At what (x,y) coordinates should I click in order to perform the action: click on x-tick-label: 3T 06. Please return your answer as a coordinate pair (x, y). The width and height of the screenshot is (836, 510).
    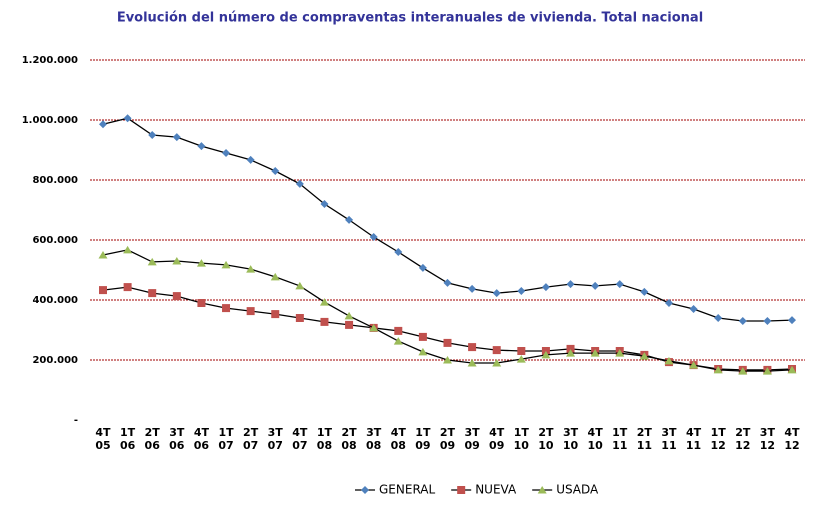
    Looking at the image, I should click on (177, 439).